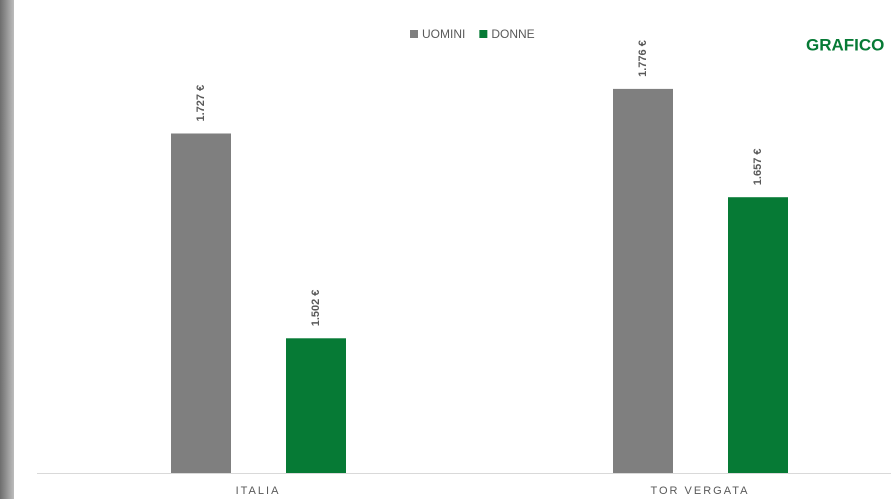 The height and width of the screenshot is (499, 891). What do you see at coordinates (316, 308) in the screenshot?
I see `value-label: 1.502 €` at bounding box center [316, 308].